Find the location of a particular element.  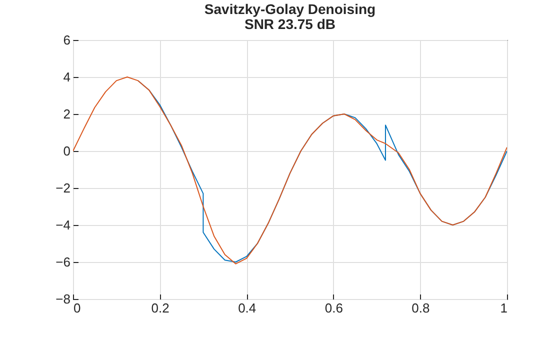

x-tick-label: 0.2 is located at coordinates (160, 308).